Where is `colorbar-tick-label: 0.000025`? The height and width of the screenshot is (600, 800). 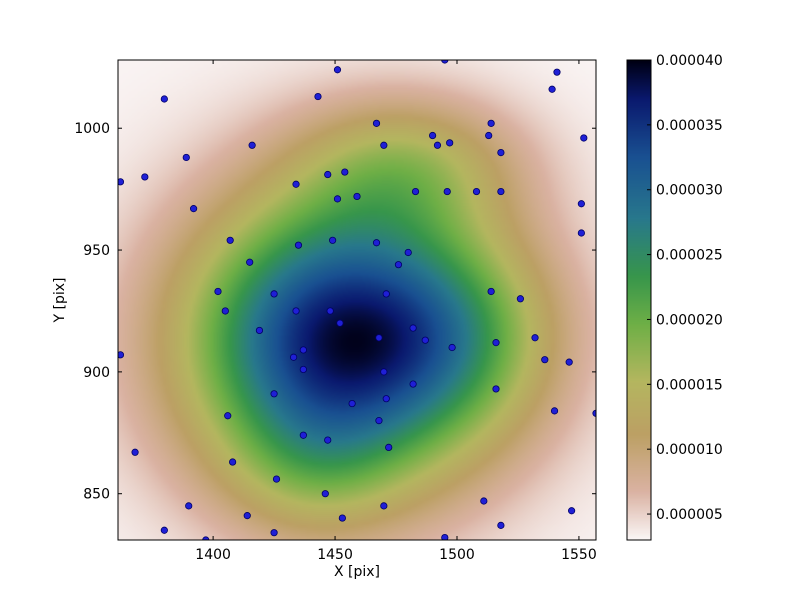 colorbar-tick-label: 0.000025 is located at coordinates (689, 256).